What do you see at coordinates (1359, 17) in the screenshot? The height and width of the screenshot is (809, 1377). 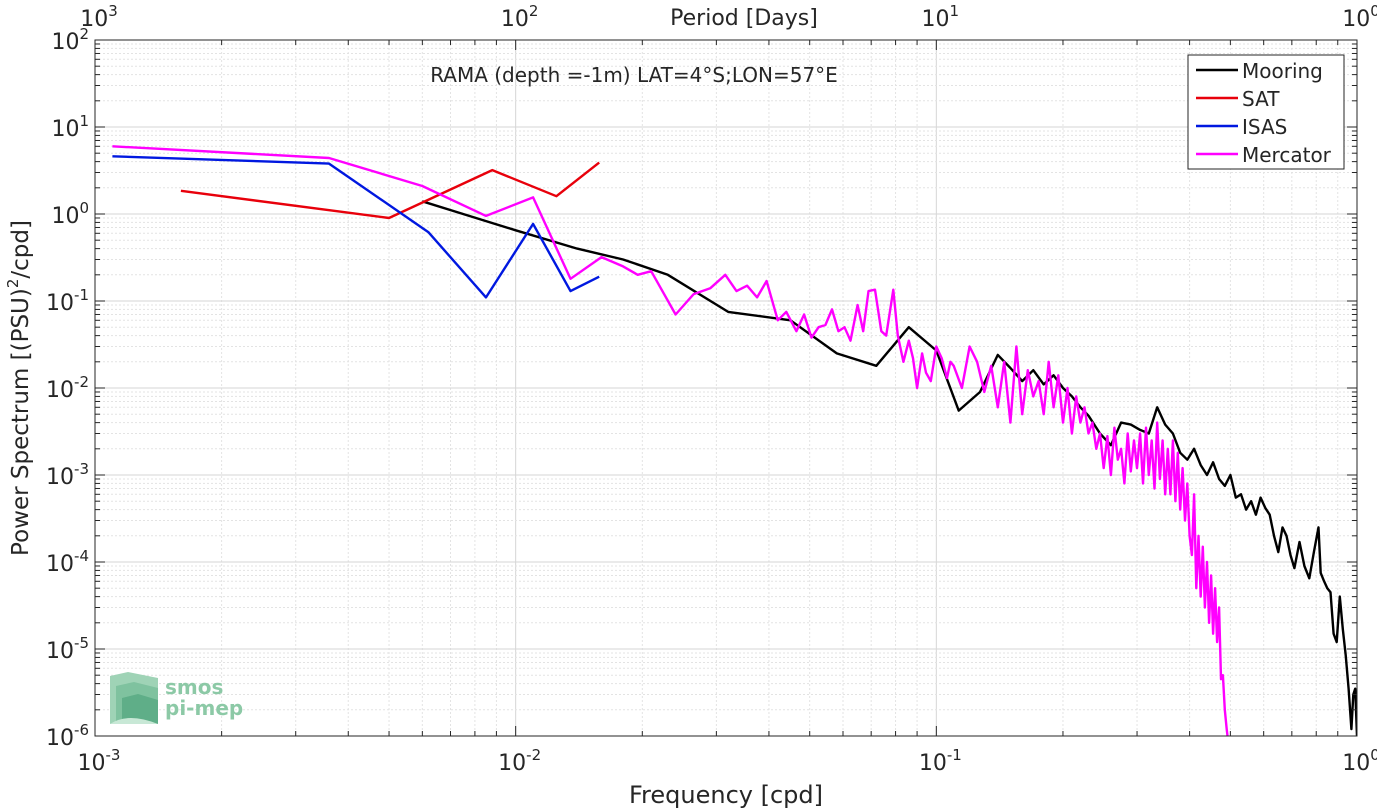 I see `top-tick-label: 10⁰` at bounding box center [1359, 17].